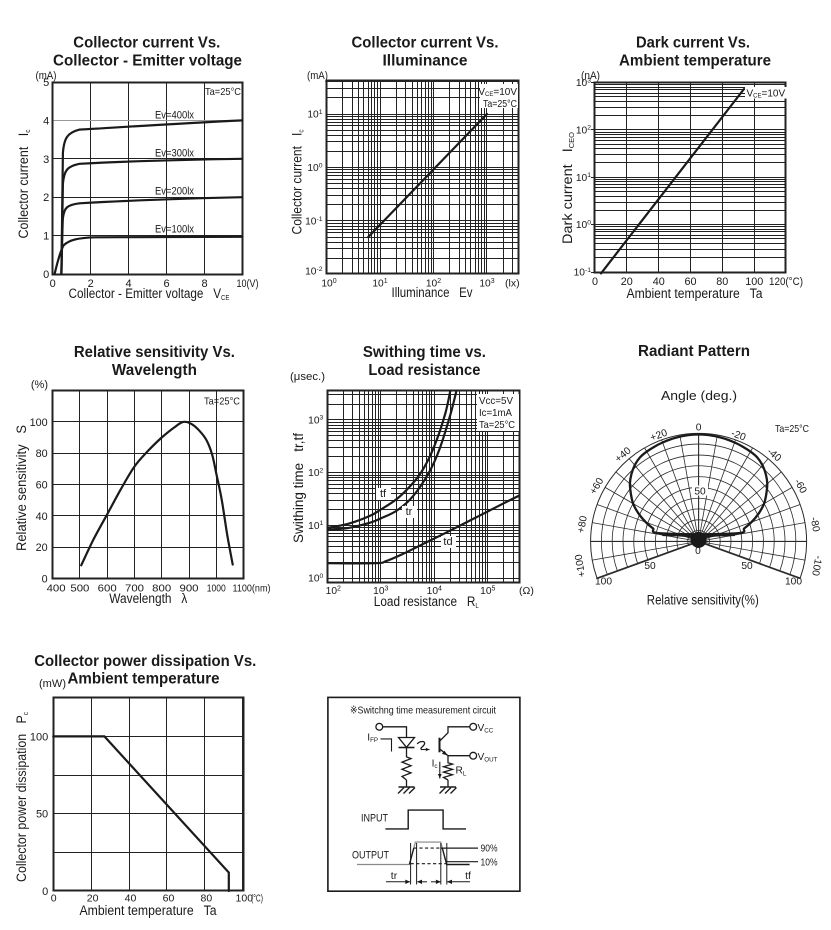 This screenshot has width=831, height=930. What do you see at coordinates (145, 661) in the screenshot?
I see `svg-text:Collector power dissipation Vs: Collector power dissipation Vs.` at bounding box center [145, 661].